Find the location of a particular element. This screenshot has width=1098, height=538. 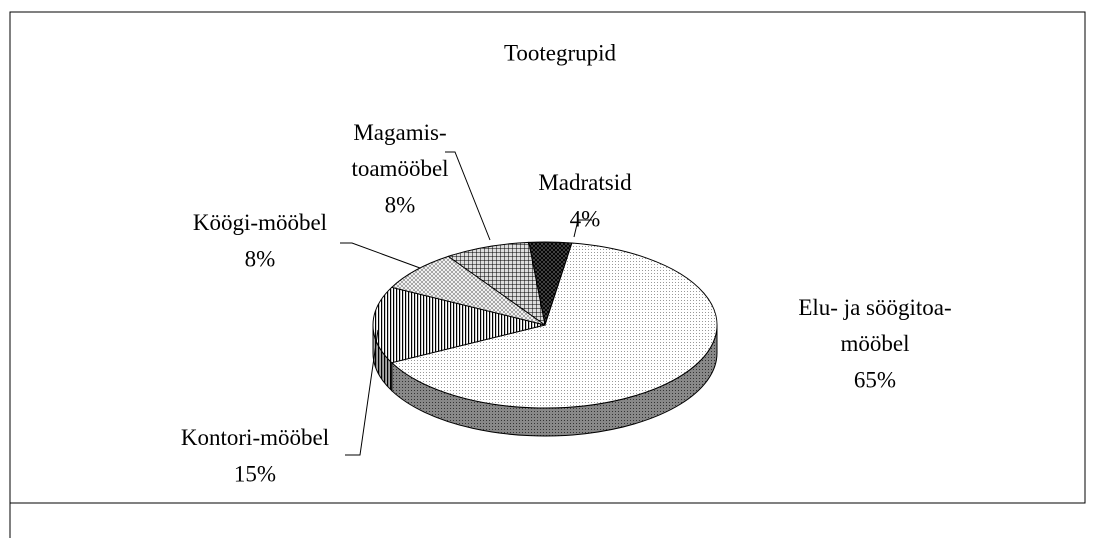

slice-label: Kontori-mööbel is located at coordinates (255, 437).